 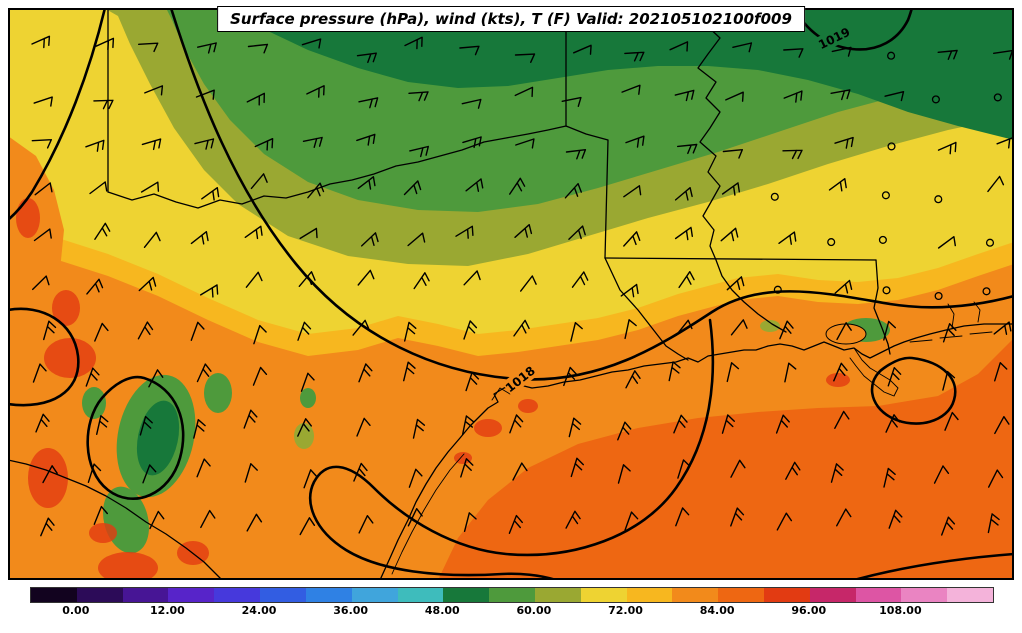 I want to click on colorbar-tick-label: 36.00, so click(x=351, y=610).